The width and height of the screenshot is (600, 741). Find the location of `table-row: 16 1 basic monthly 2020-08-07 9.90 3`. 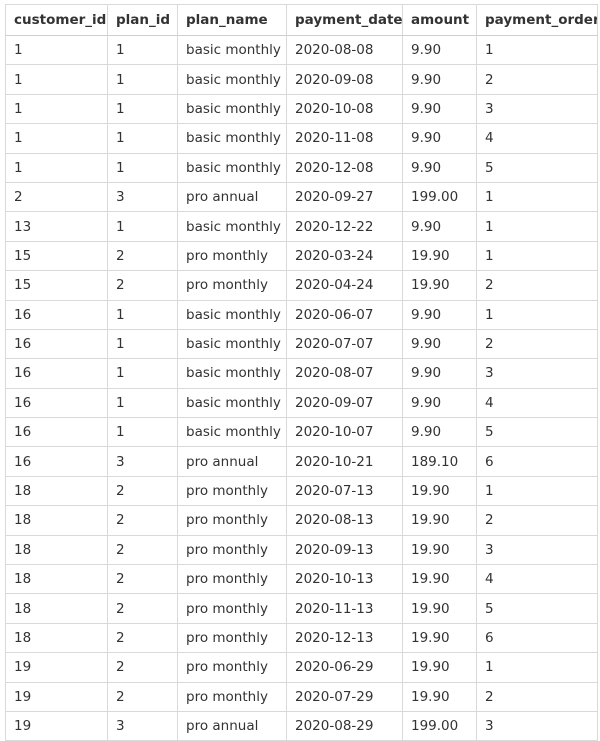

table-row: 16 1 basic monthly 2020-08-07 9.90 3 is located at coordinates (301, 373).